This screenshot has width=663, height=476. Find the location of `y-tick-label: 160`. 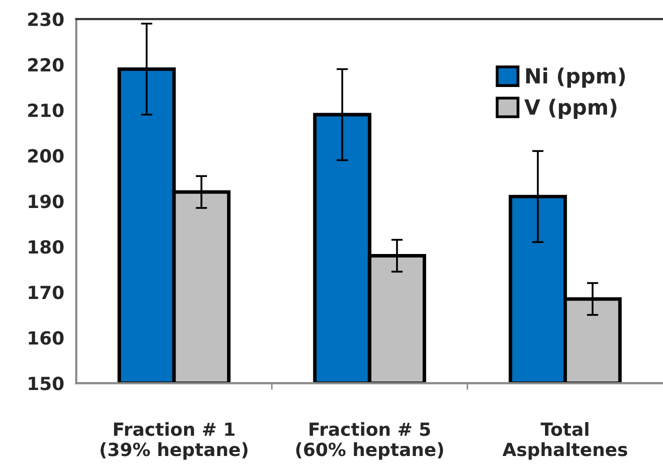

y-tick-label: 160 is located at coordinates (46, 338).